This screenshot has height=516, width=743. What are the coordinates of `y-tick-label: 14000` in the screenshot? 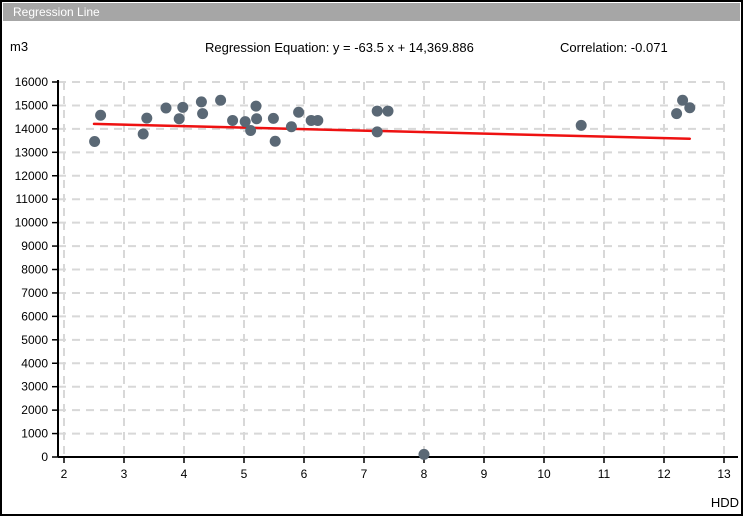 It's located at (32, 129).